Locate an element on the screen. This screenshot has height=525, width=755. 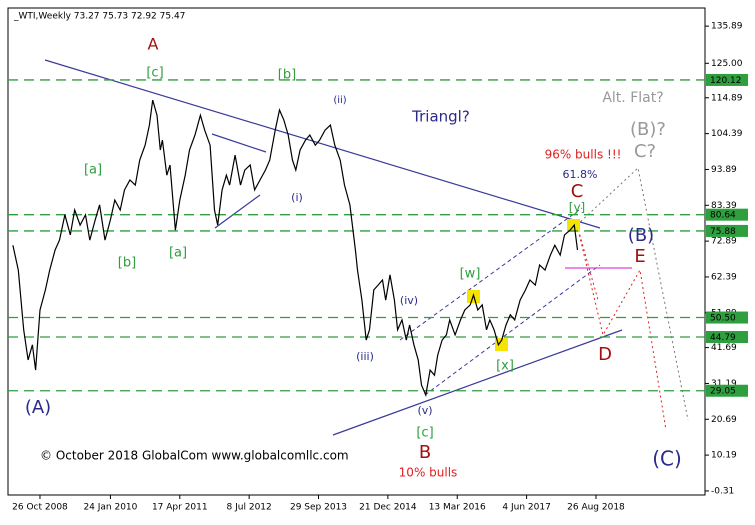
wave-label: 61.8% is located at coordinates (580, 174).